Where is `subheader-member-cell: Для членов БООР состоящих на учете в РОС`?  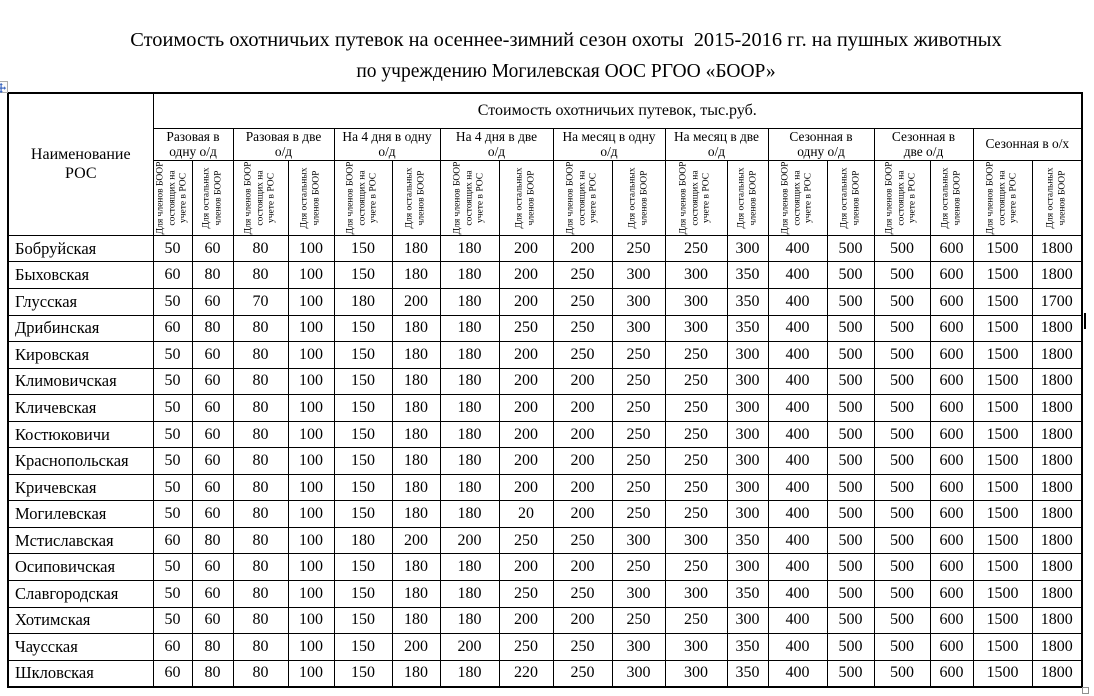 subheader-member-cell: Для членов БООР состоящих на учете в РОС is located at coordinates (363, 197).